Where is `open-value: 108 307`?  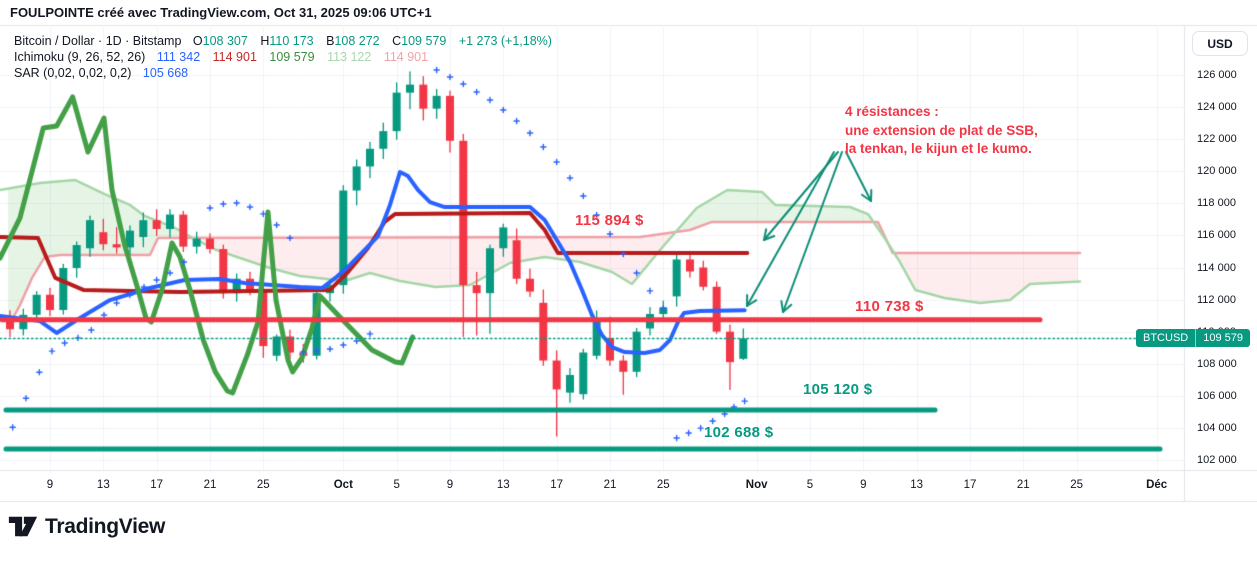
open-value: 108 307 is located at coordinates (225, 41).